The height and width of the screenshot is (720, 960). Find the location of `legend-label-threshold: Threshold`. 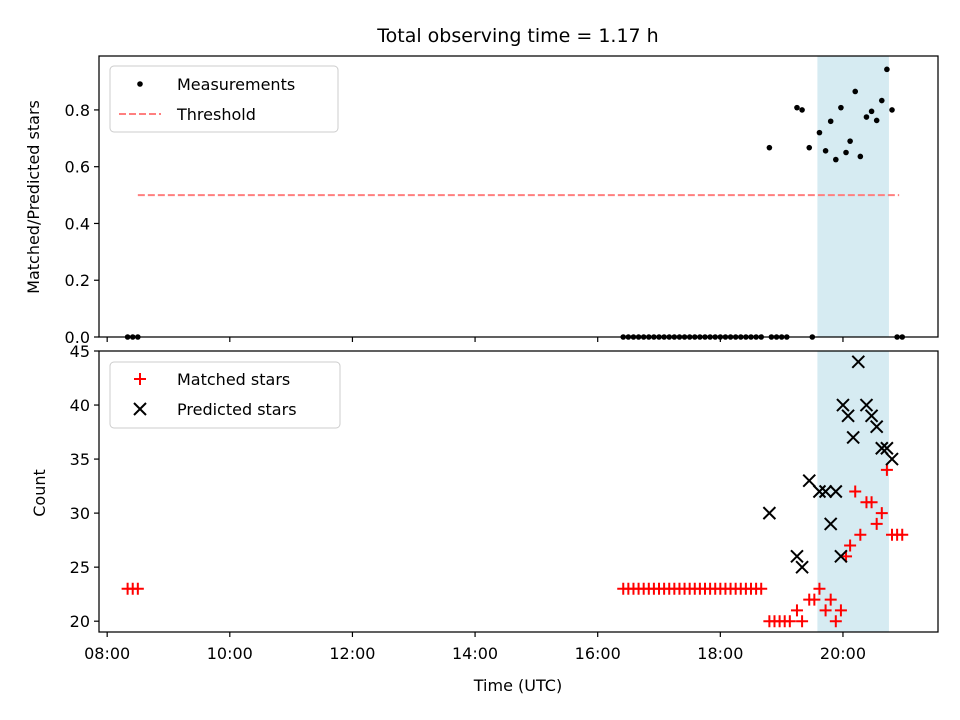

legend-label-threshold: Threshold is located at coordinates (216, 114).